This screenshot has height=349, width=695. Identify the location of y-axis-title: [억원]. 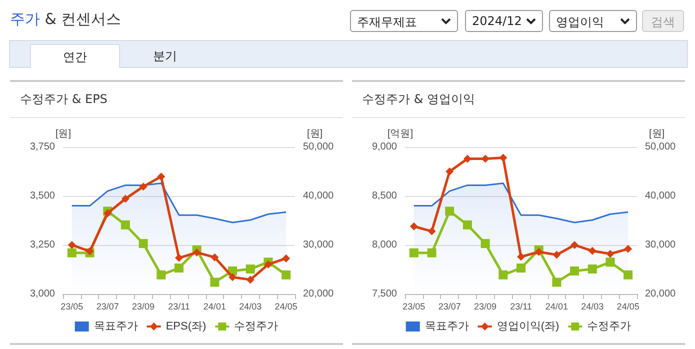
(400, 134).